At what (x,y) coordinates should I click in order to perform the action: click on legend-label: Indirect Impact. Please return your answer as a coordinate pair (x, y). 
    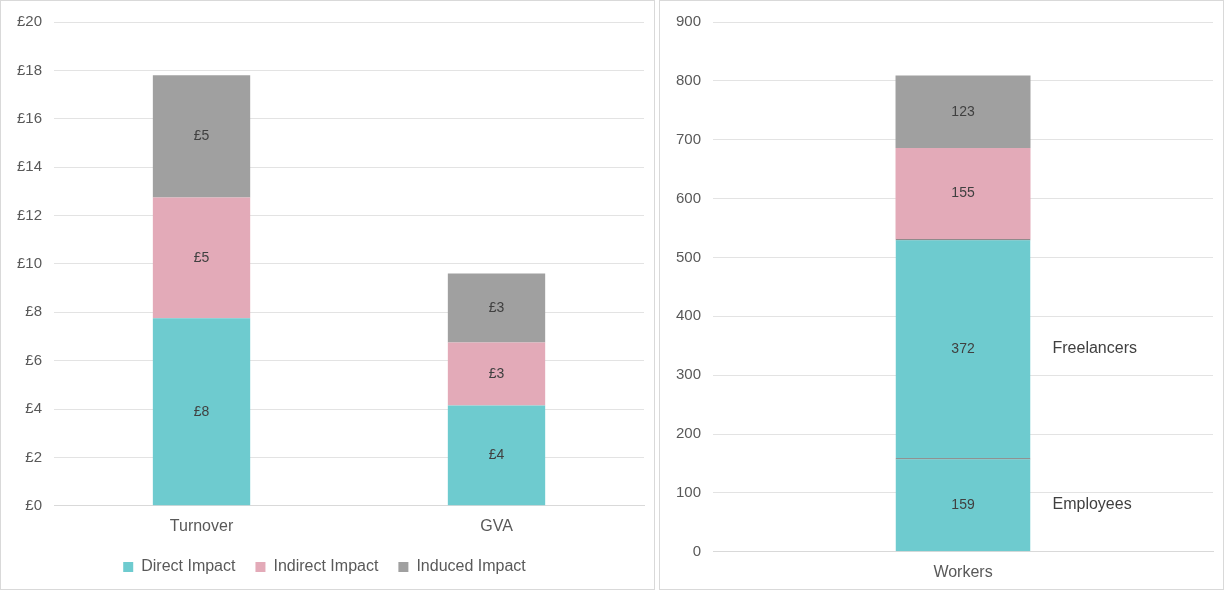
    Looking at the image, I should click on (326, 566).